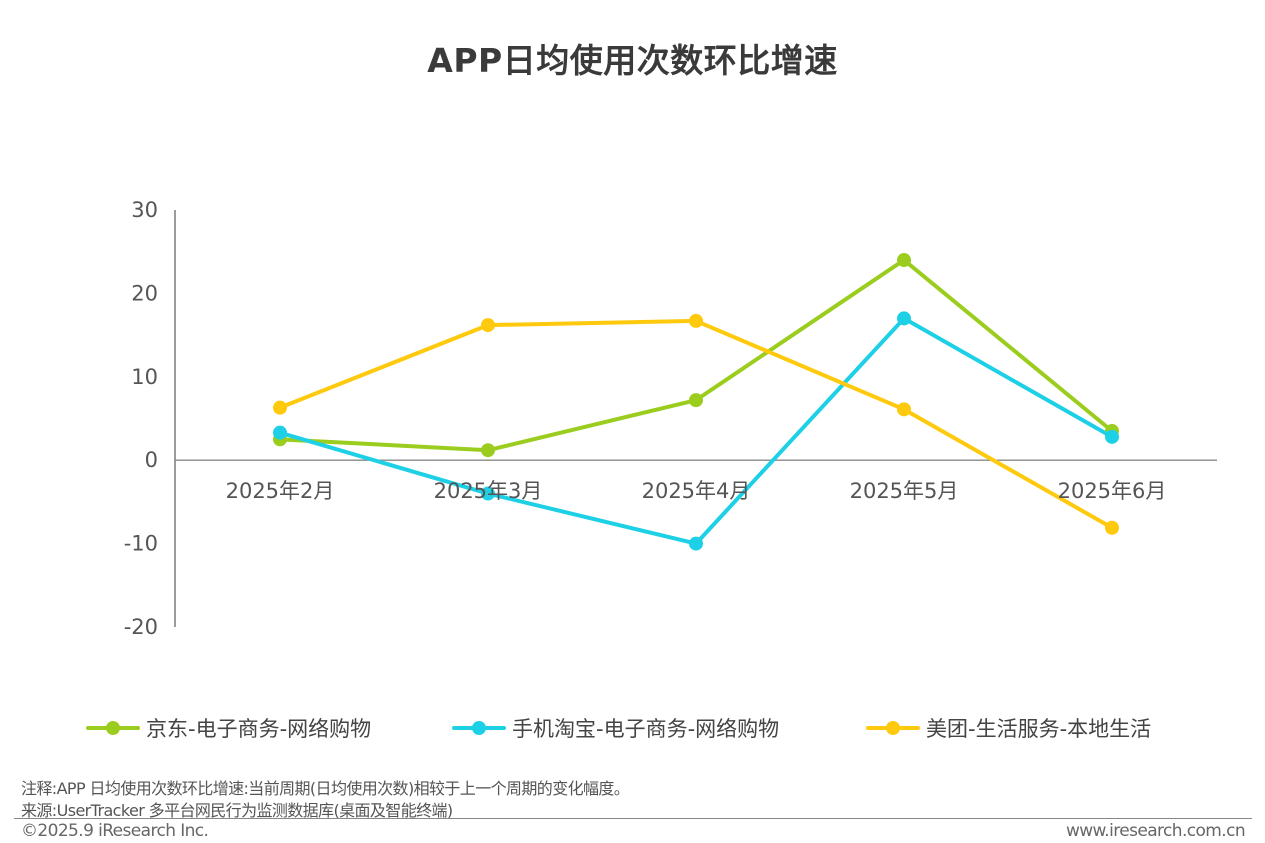 This screenshot has width=1265, height=843. Describe the element at coordinates (141, 544) in the screenshot. I see `y-tick-label: -10` at that location.